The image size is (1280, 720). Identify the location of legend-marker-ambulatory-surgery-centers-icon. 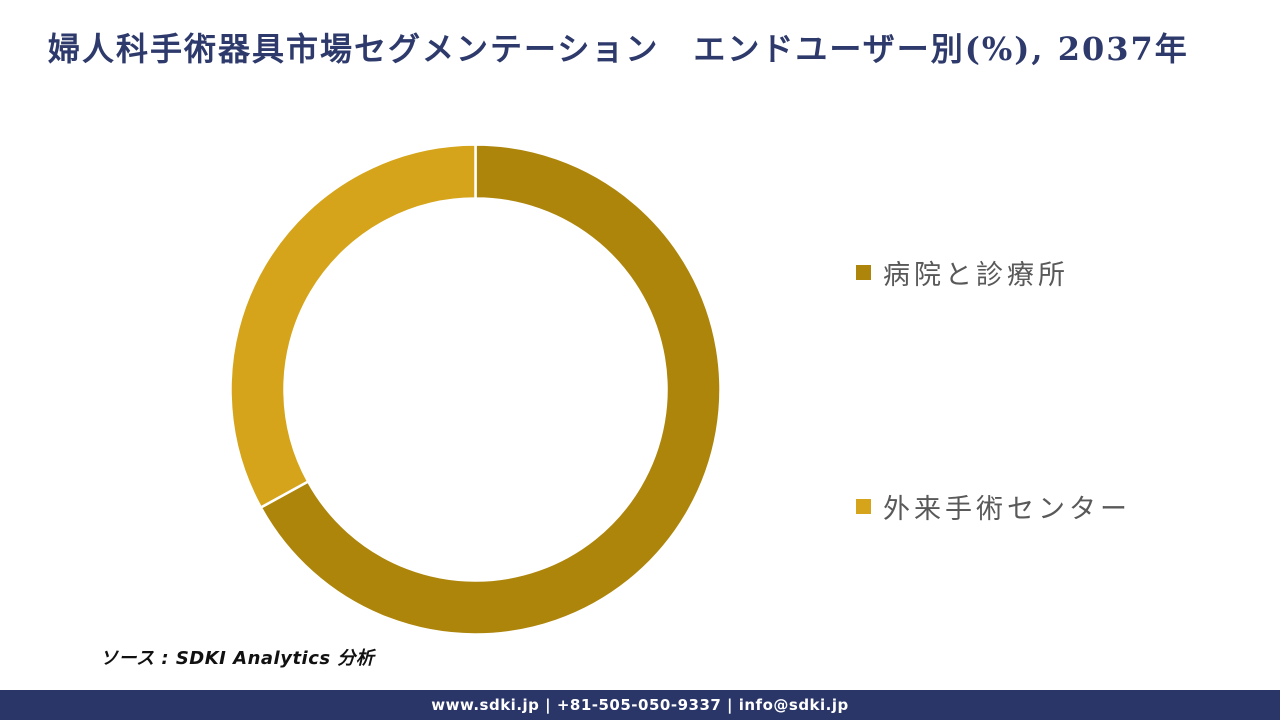
(863, 506).